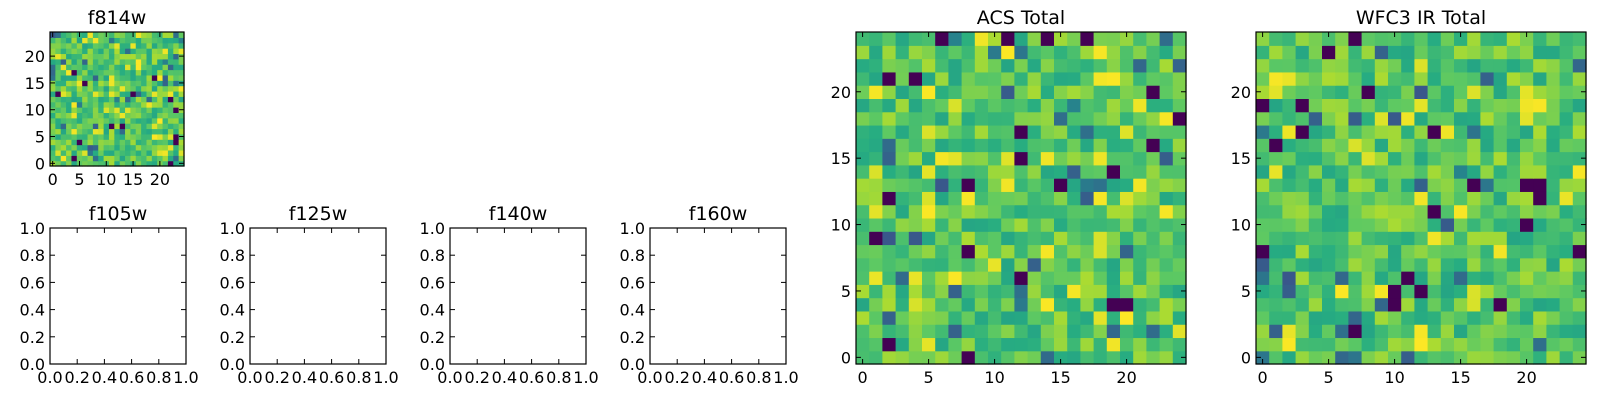 The width and height of the screenshot is (1600, 400). I want to click on y-tick-label: 20, so click(35, 56).